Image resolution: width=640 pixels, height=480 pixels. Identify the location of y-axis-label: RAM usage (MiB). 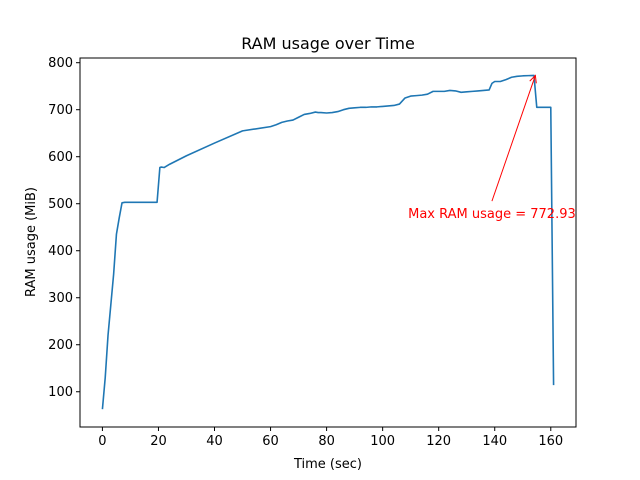
(31, 242).